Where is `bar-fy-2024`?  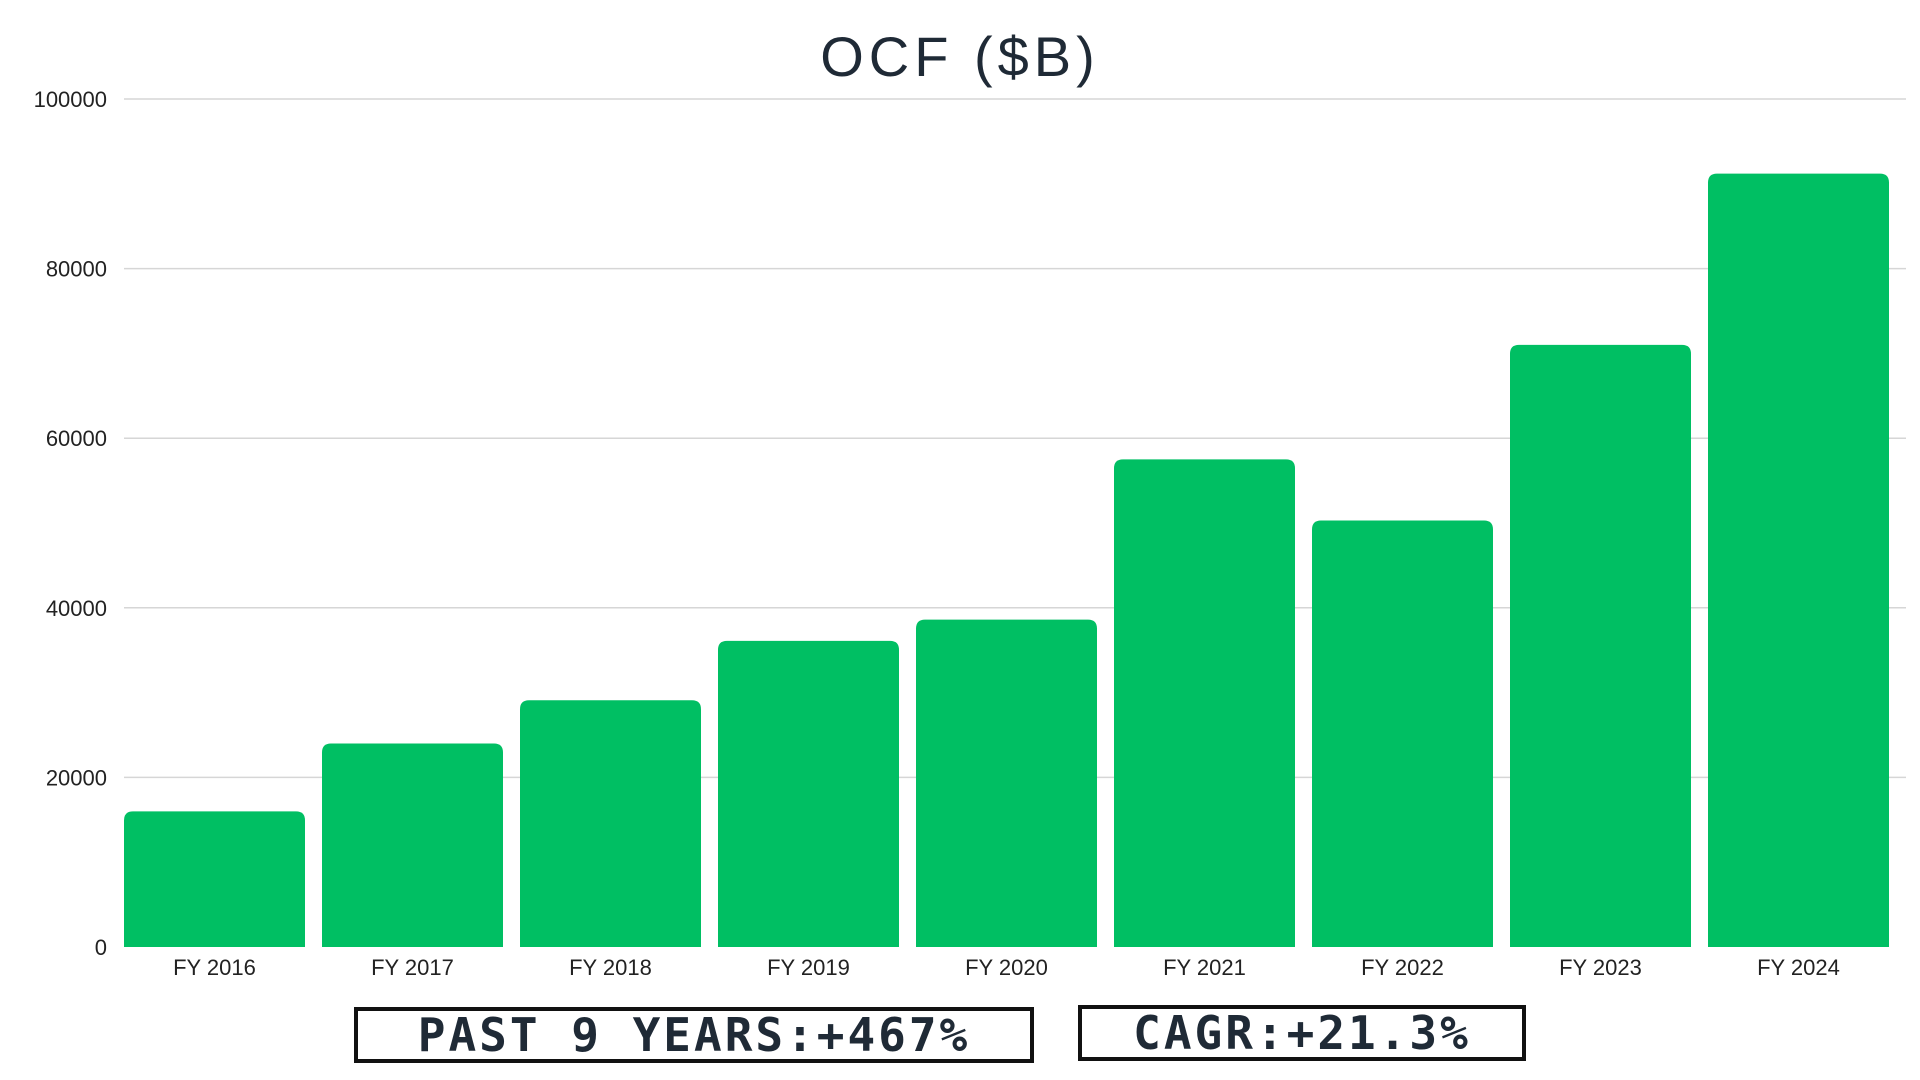
bar-fy-2024 is located at coordinates (1798, 560).